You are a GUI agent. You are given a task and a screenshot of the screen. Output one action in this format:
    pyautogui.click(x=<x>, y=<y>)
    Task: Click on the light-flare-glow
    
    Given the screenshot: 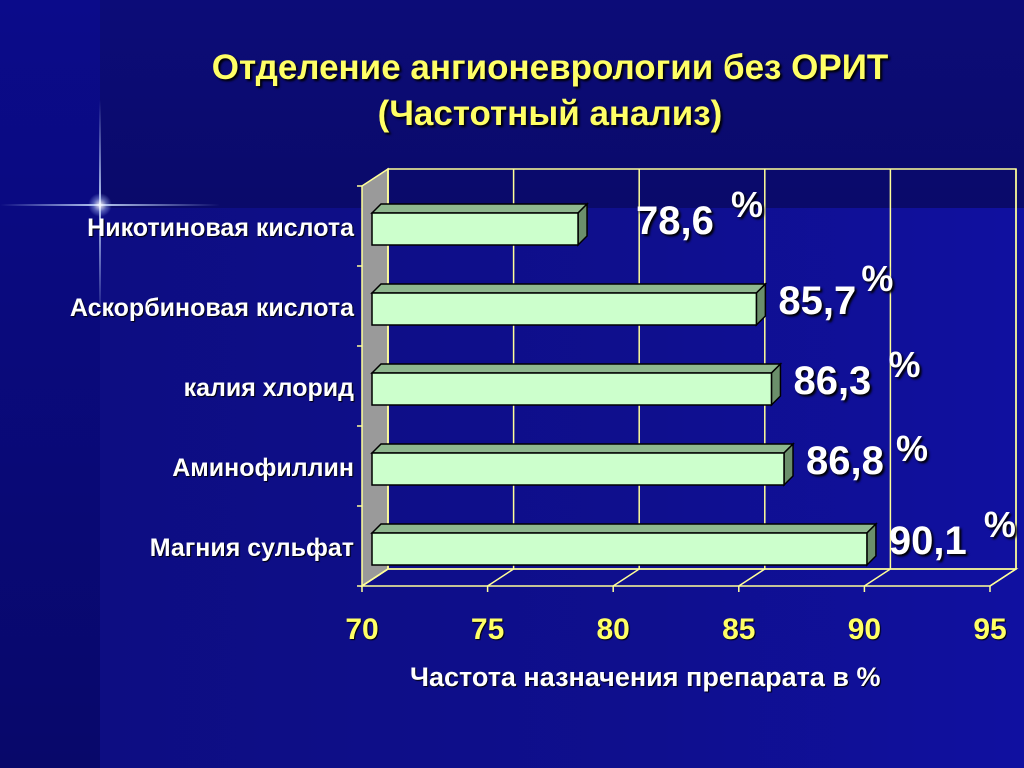 What is the action you would take?
    pyautogui.click(x=100, y=205)
    